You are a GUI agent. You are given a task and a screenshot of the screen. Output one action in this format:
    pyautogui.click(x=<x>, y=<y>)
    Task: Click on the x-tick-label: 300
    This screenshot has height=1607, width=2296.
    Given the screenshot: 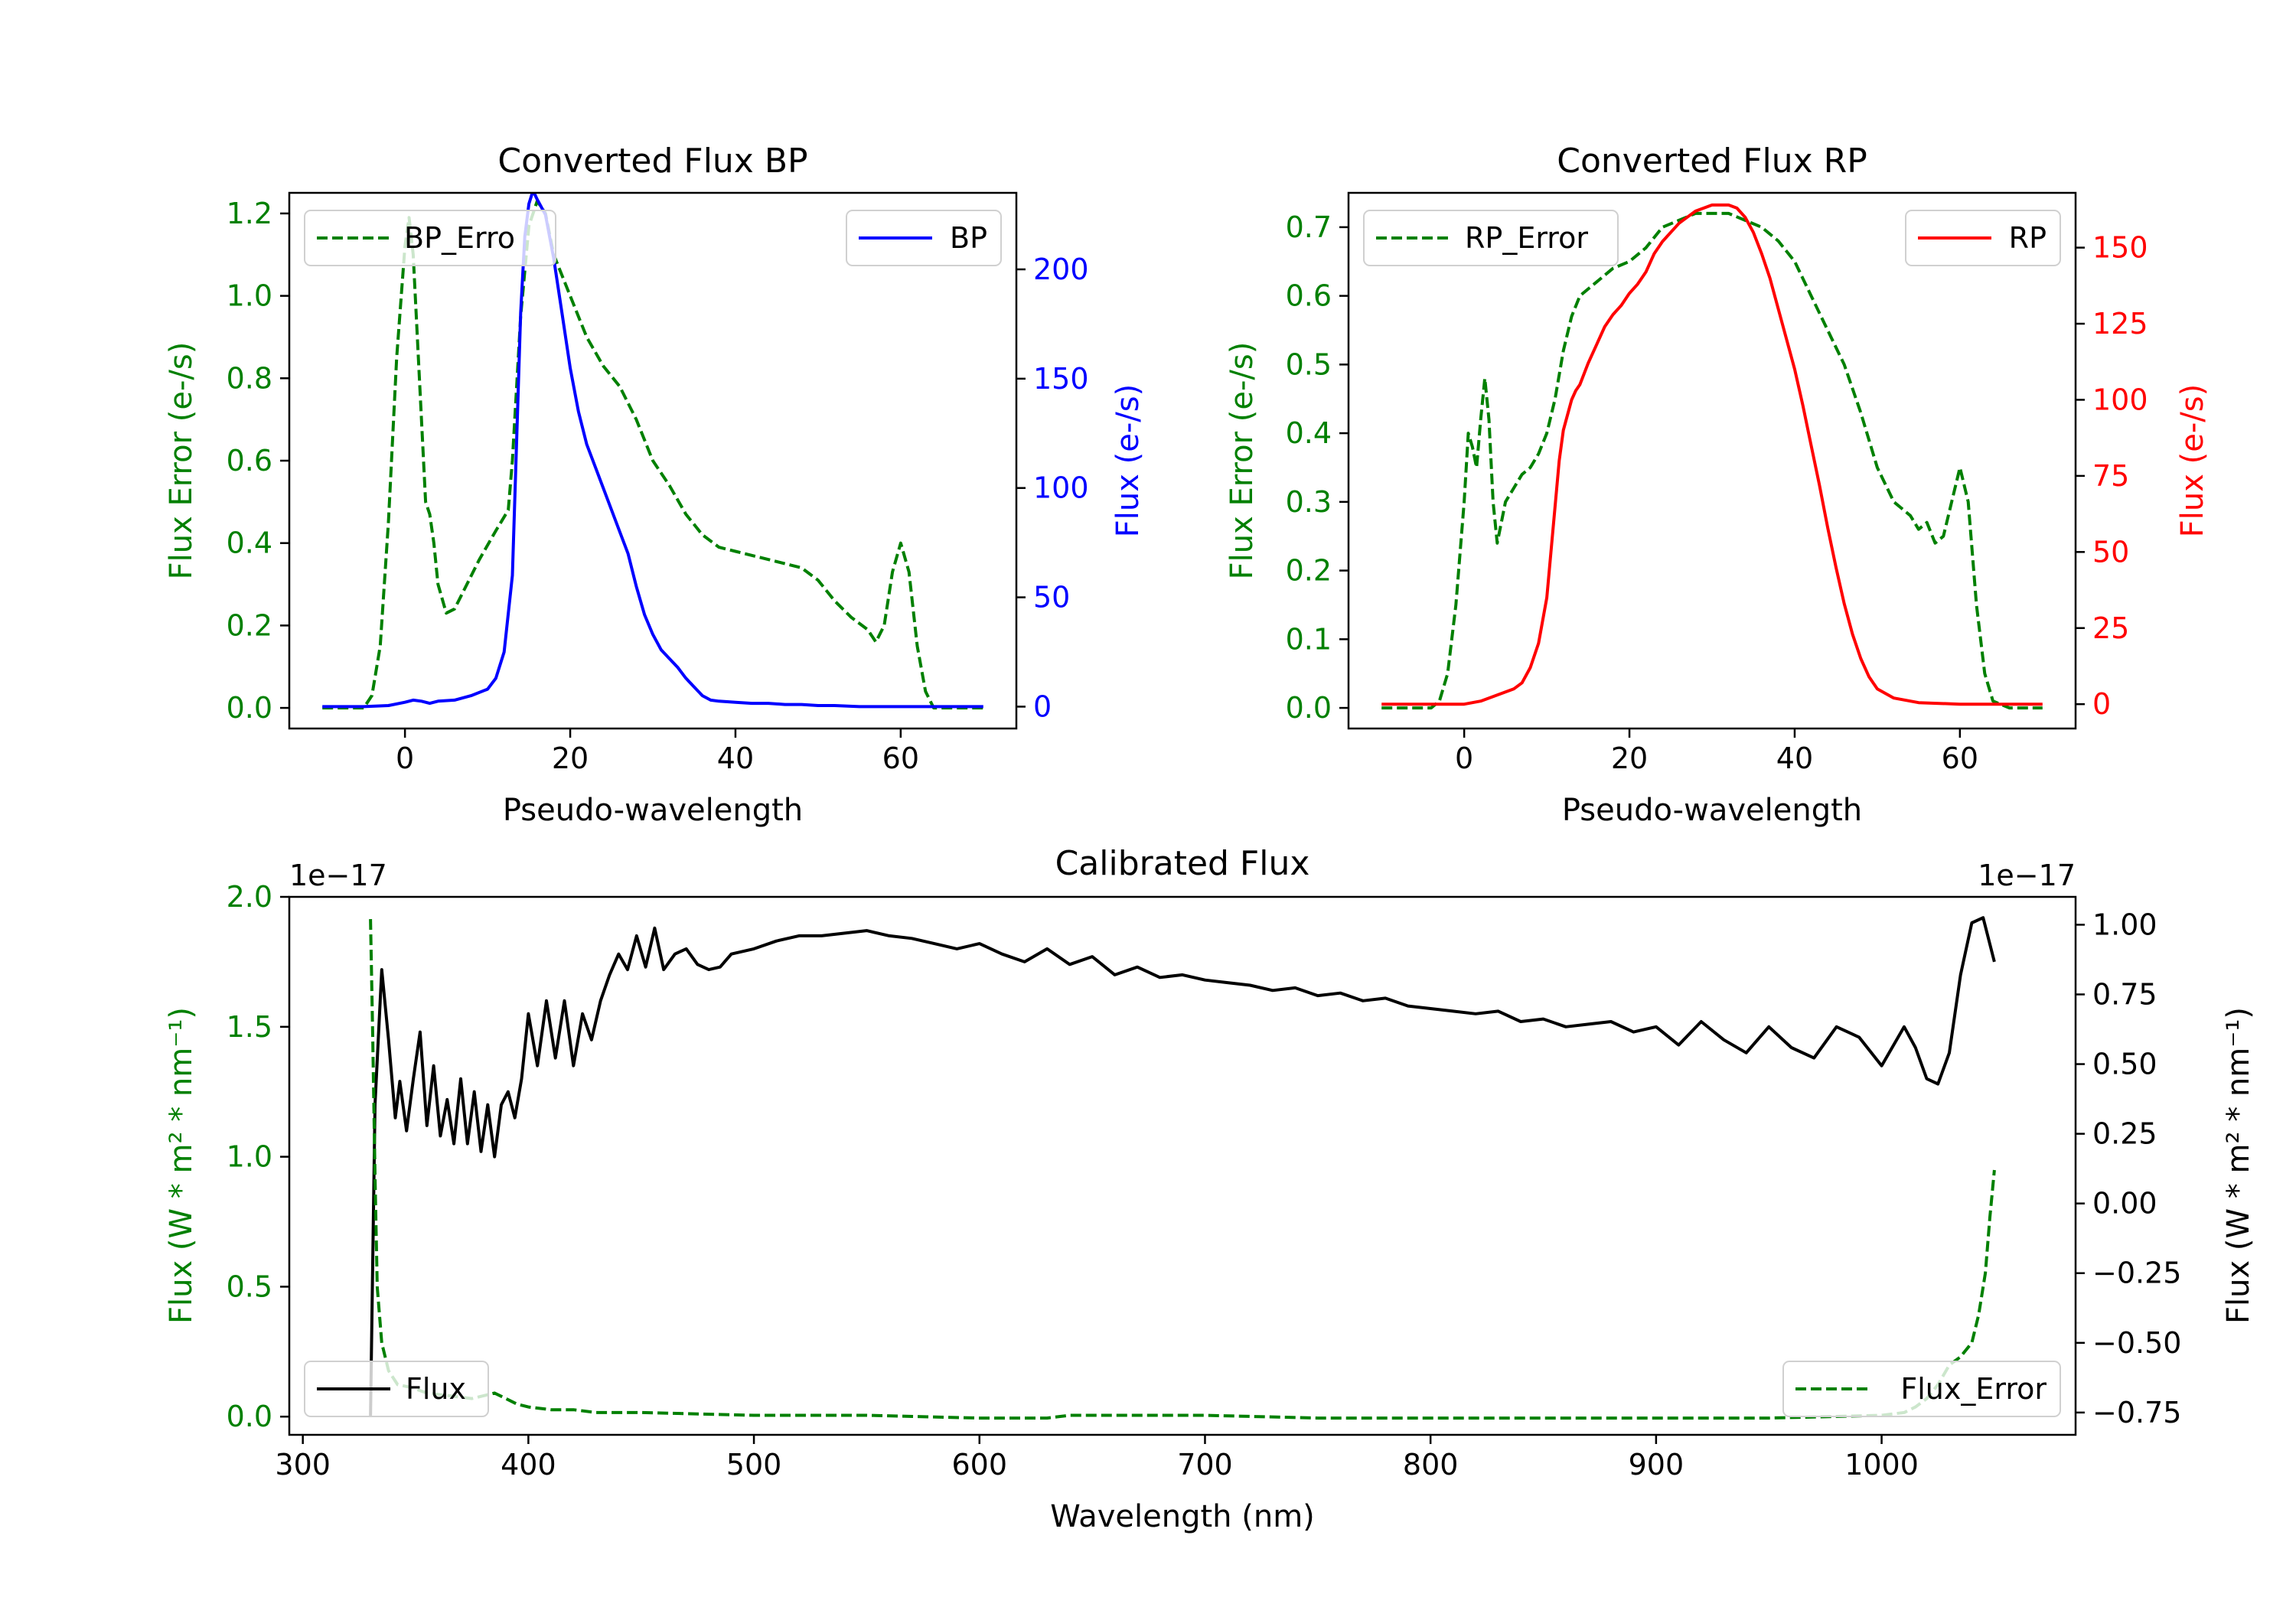 What is the action you would take?
    pyautogui.click(x=303, y=1465)
    